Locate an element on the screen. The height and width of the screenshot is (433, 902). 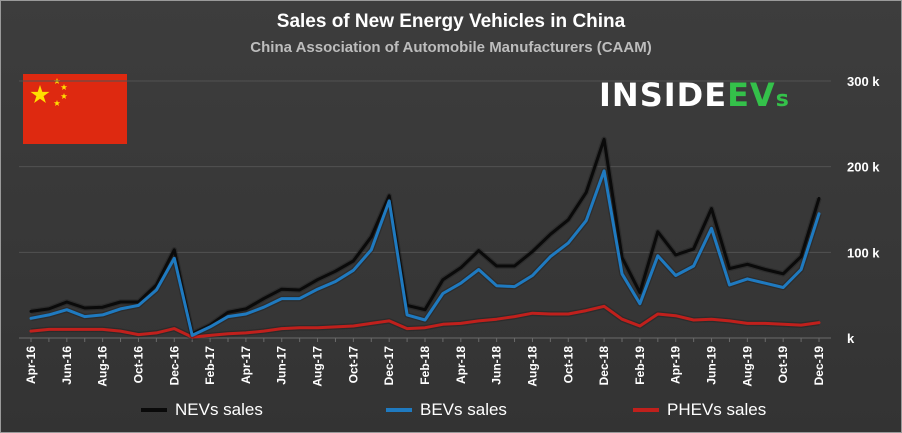
x-tick-label: Oct-16 is located at coordinates (138, 365).